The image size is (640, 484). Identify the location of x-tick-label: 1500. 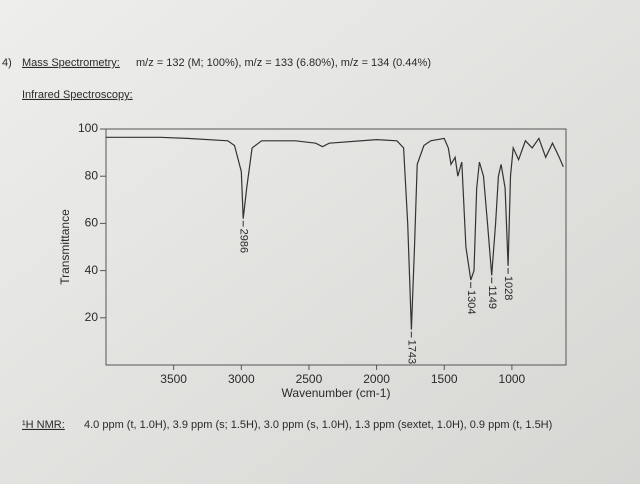
(444, 379).